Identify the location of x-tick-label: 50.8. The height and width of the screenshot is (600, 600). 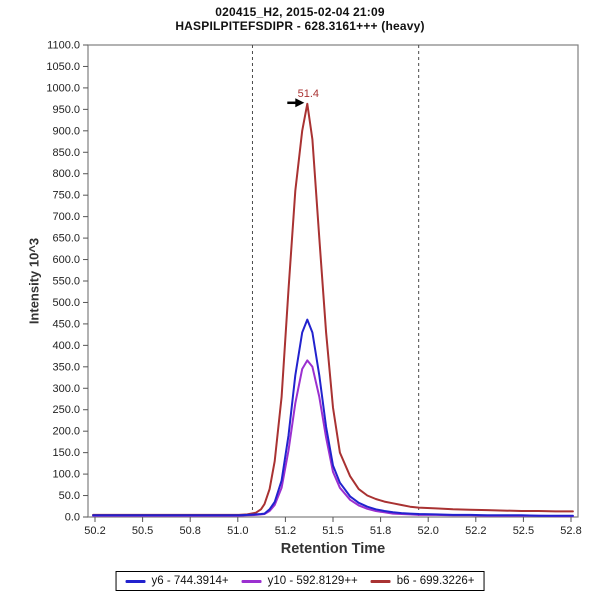
(189, 531).